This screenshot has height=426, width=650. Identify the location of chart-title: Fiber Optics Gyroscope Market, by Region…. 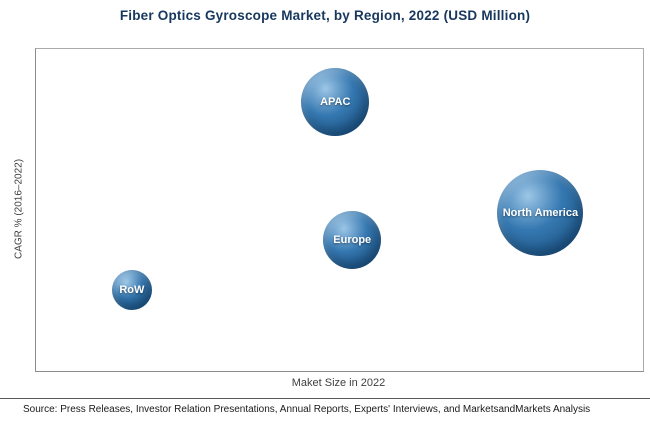
(325, 15).